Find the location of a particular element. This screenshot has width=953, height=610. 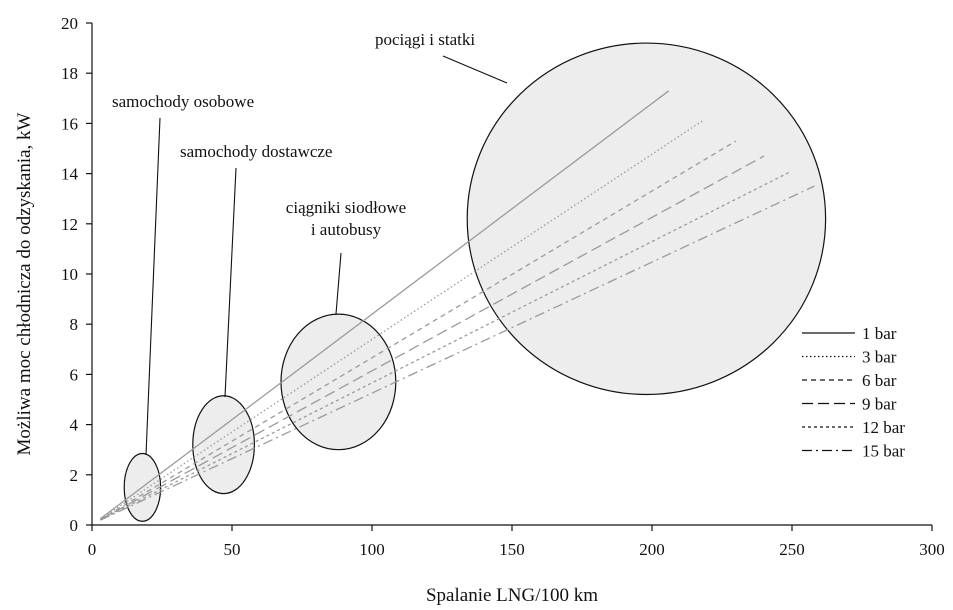

region-label: i autobusy is located at coordinates (346, 229).